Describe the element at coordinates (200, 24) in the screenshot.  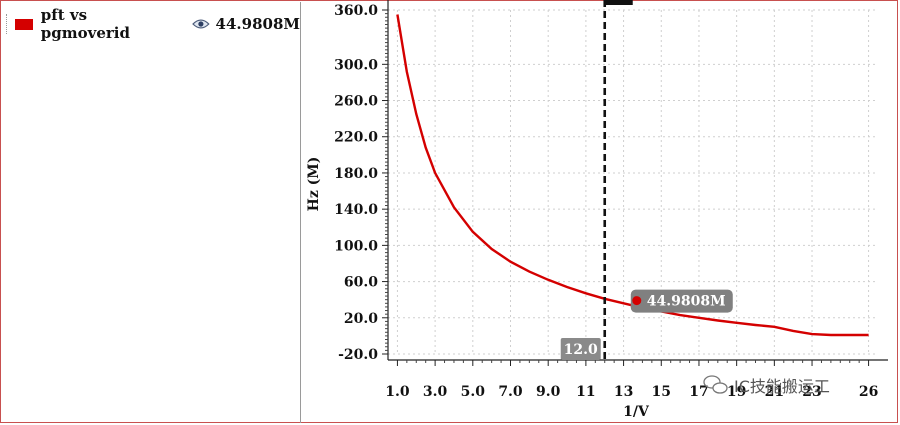
I see `eye-icon` at that location.